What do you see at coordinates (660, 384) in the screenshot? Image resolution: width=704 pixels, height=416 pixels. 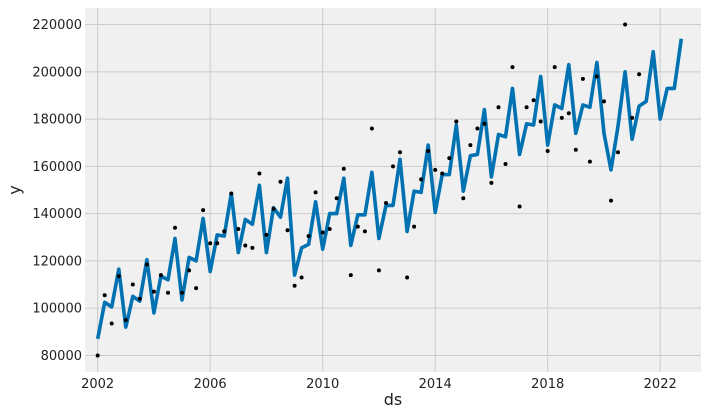 I see `x-tick-label: 2022` at bounding box center [660, 384].